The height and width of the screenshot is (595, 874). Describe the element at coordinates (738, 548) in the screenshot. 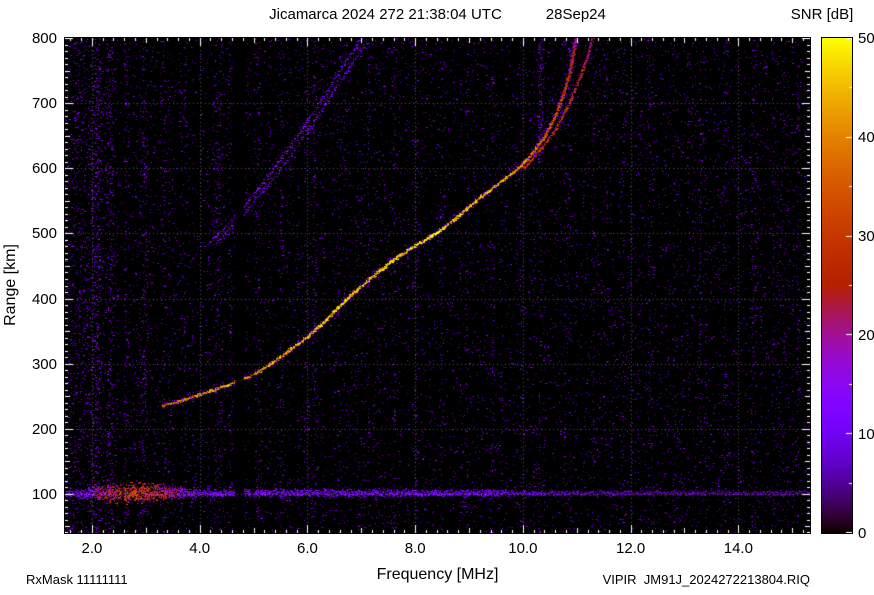

I see `x-tick-label: 14.0` at that location.